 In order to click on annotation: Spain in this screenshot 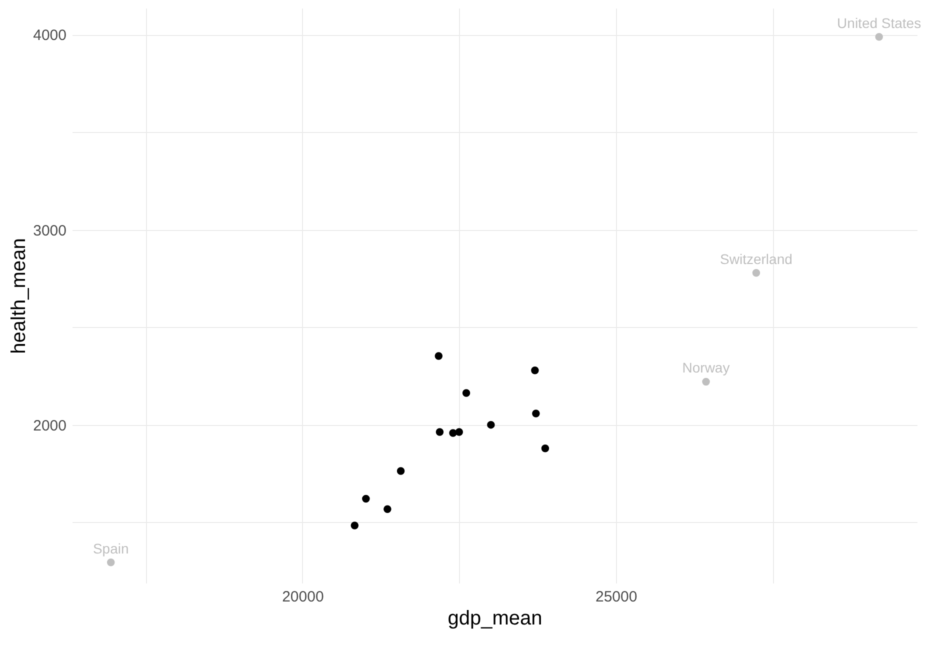, I will do `click(110, 548)`.